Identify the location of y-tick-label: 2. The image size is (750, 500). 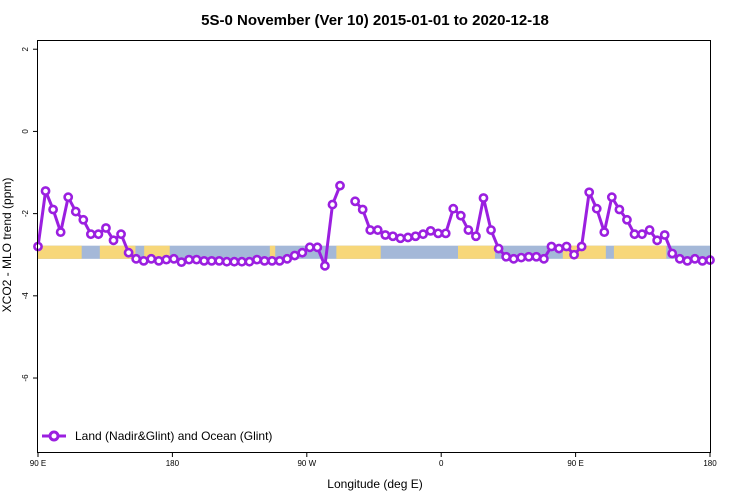
(25, 48).